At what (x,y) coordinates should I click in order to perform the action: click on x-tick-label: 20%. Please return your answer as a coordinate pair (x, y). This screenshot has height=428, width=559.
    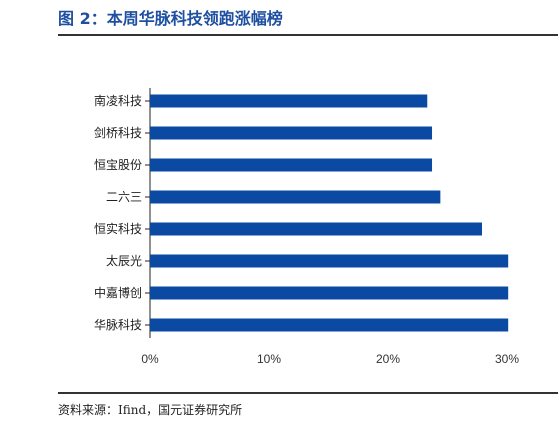
    Looking at the image, I should click on (388, 359).